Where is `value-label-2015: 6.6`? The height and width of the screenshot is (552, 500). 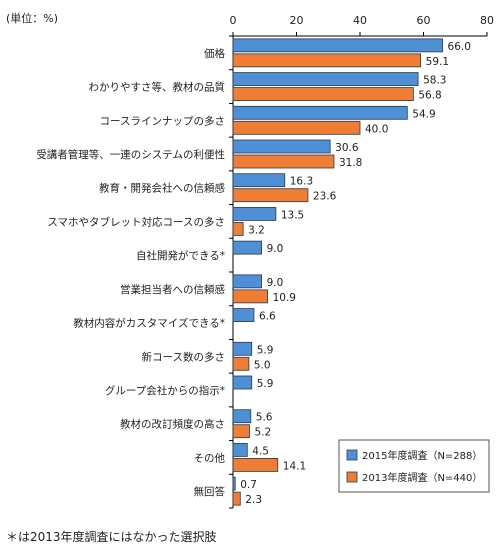
value-label-2015: 6.6 is located at coordinates (267, 317).